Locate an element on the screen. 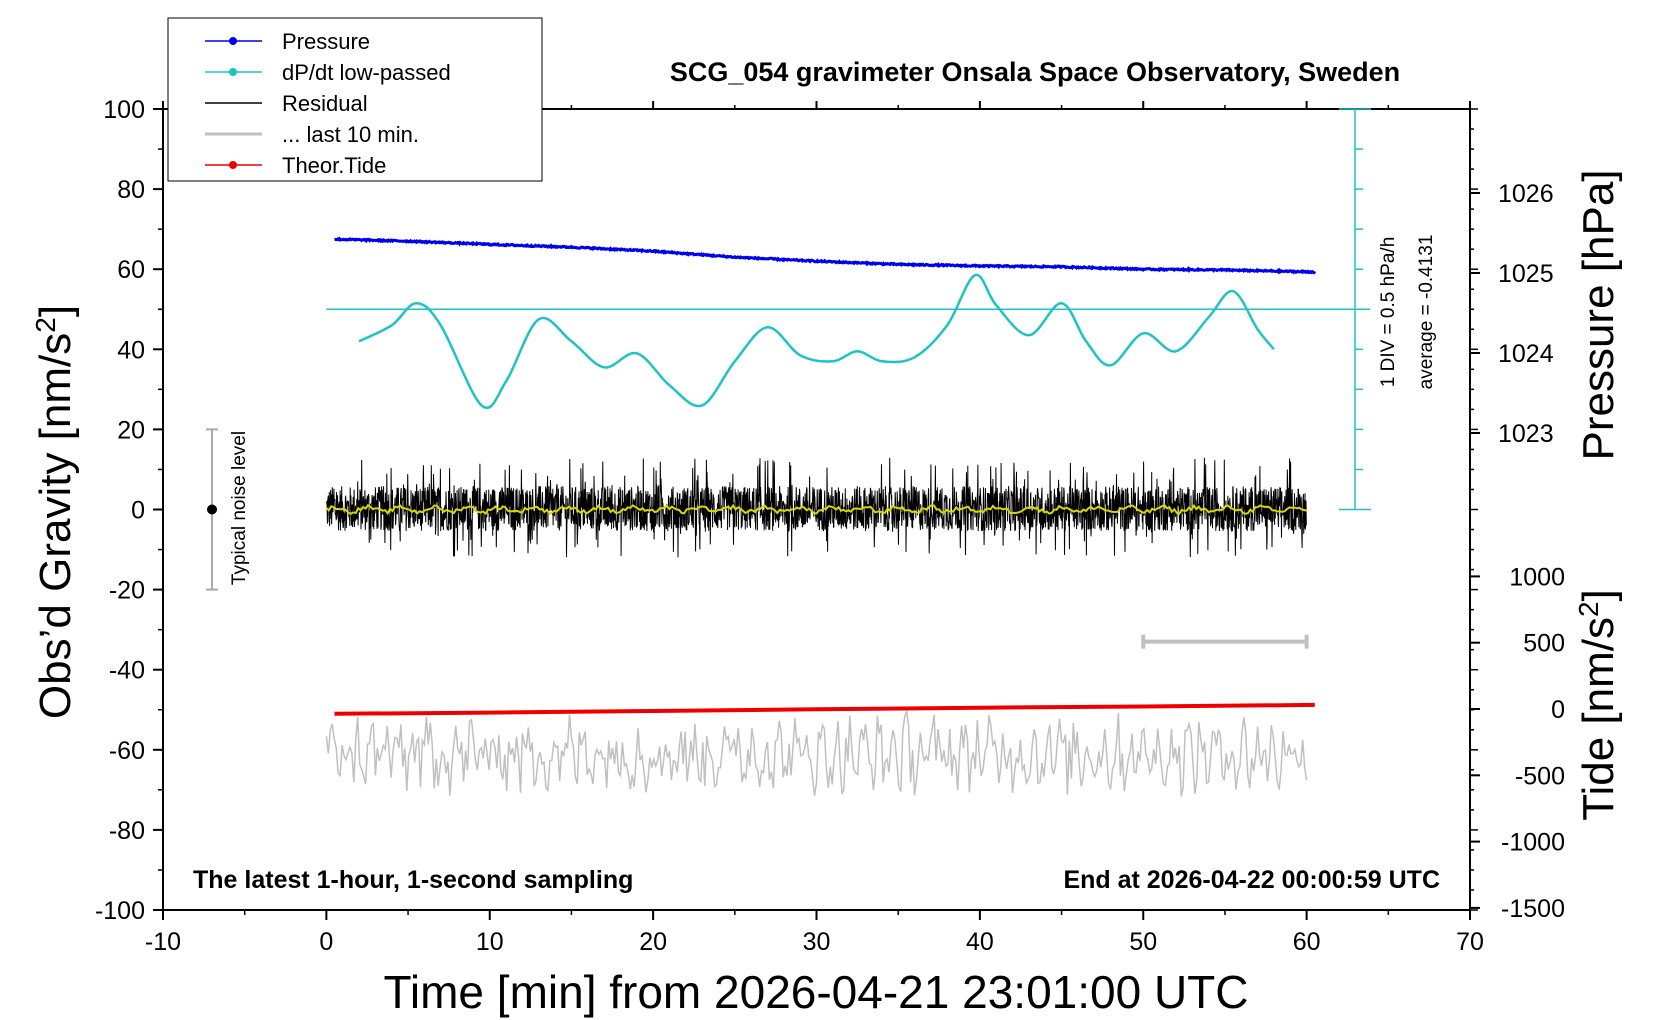 The height and width of the screenshot is (1020, 1660). tide-tick-label: -1000 is located at coordinates (1533, 843).